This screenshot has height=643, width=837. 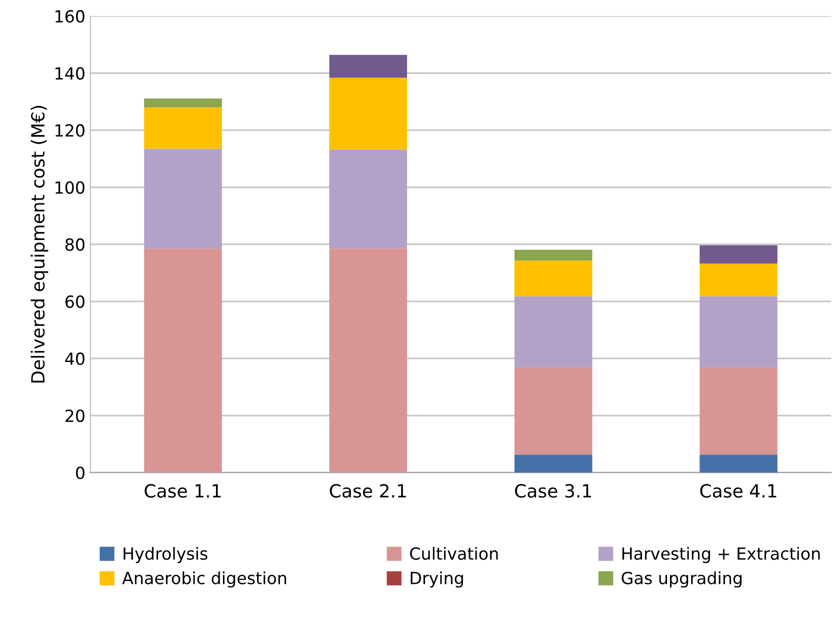 What do you see at coordinates (70, 73) in the screenshot?
I see `y-tick-label: 140` at bounding box center [70, 73].